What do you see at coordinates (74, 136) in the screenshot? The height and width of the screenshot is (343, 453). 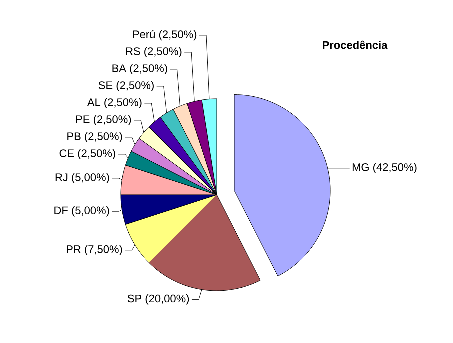 I see `slice-label: PB` at bounding box center [74, 136].